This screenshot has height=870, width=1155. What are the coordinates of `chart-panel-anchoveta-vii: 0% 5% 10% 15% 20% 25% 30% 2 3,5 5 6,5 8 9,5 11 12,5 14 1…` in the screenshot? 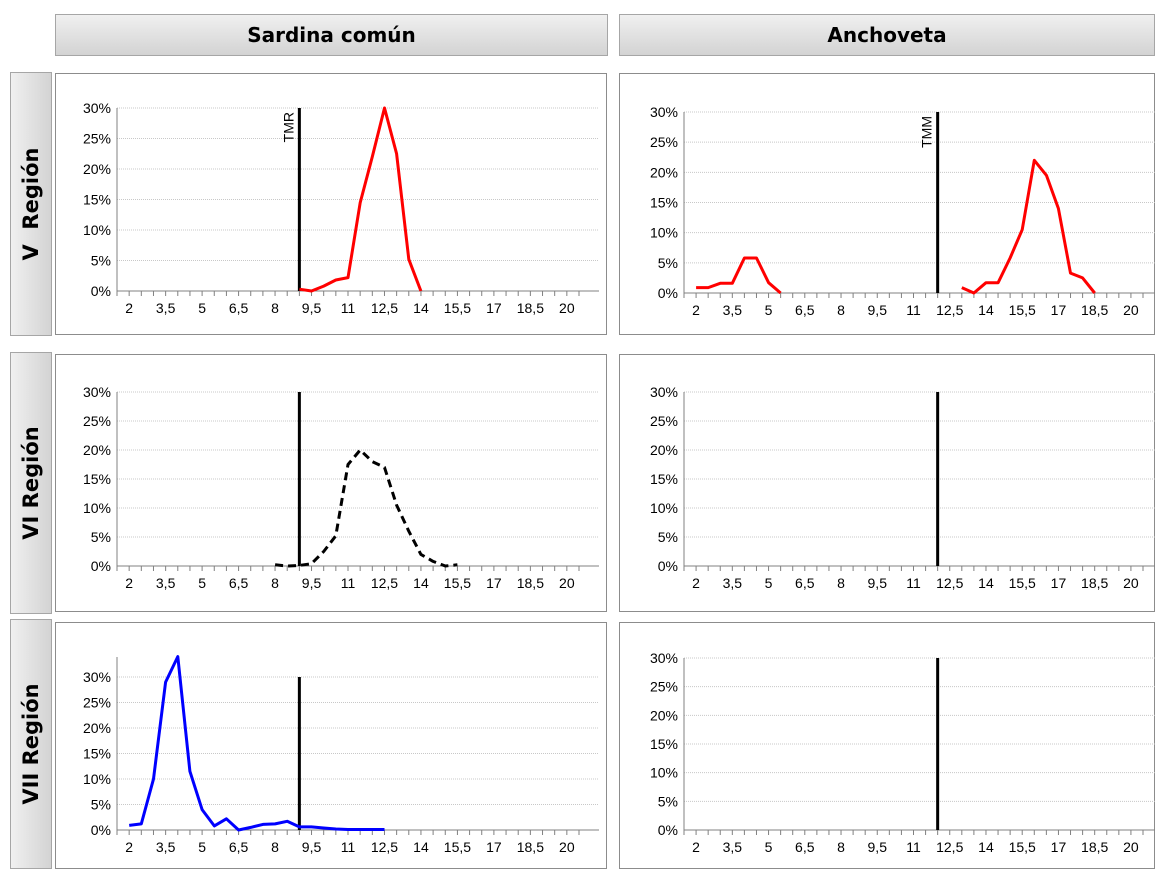 It's located at (887, 745).